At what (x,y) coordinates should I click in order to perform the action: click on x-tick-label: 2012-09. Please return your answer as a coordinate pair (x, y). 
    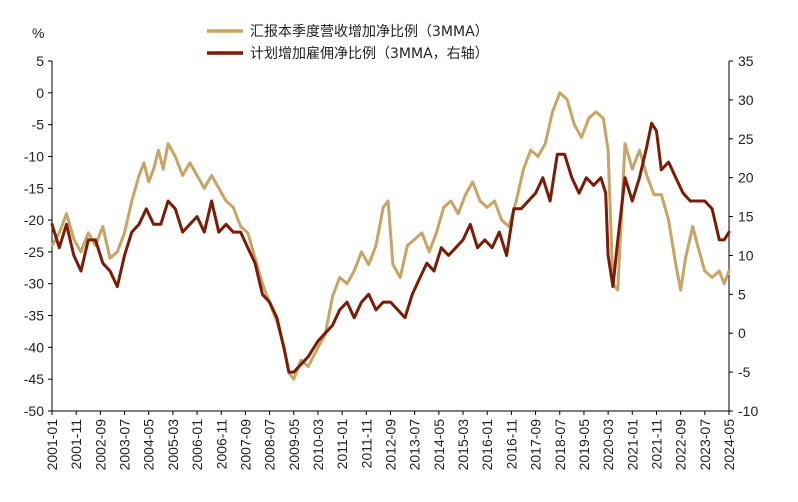
    Looking at the image, I should click on (391, 445).